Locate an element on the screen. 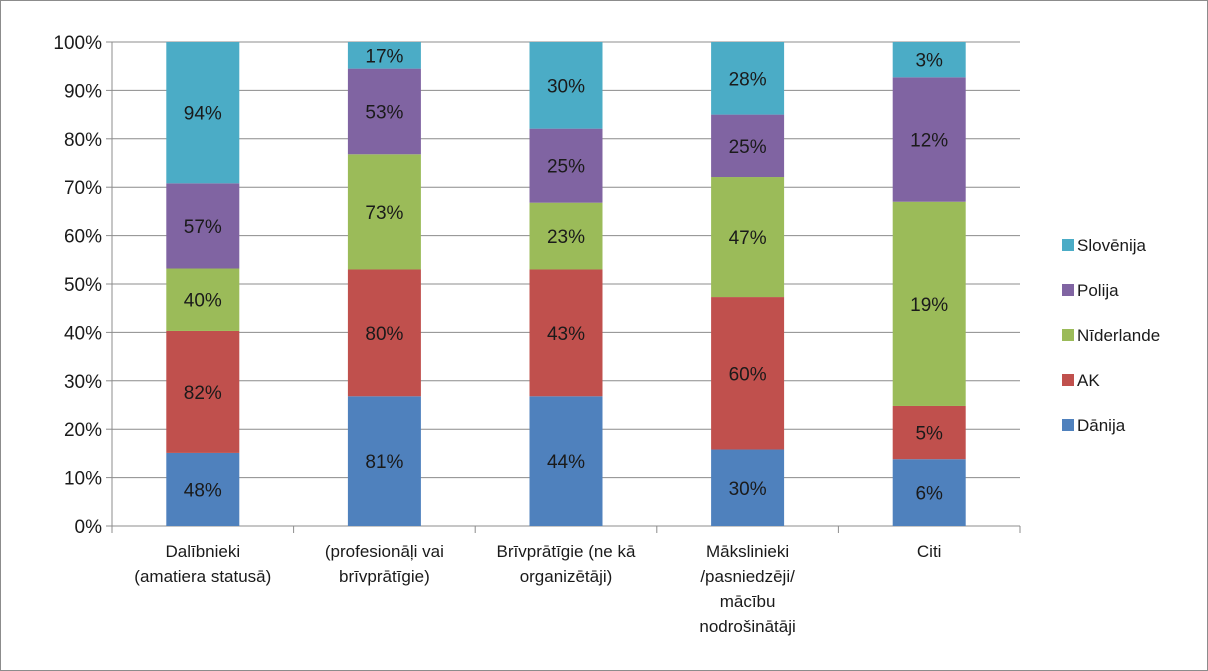 The width and height of the screenshot is (1208, 671). y-tick-label: 90% is located at coordinates (83, 91).